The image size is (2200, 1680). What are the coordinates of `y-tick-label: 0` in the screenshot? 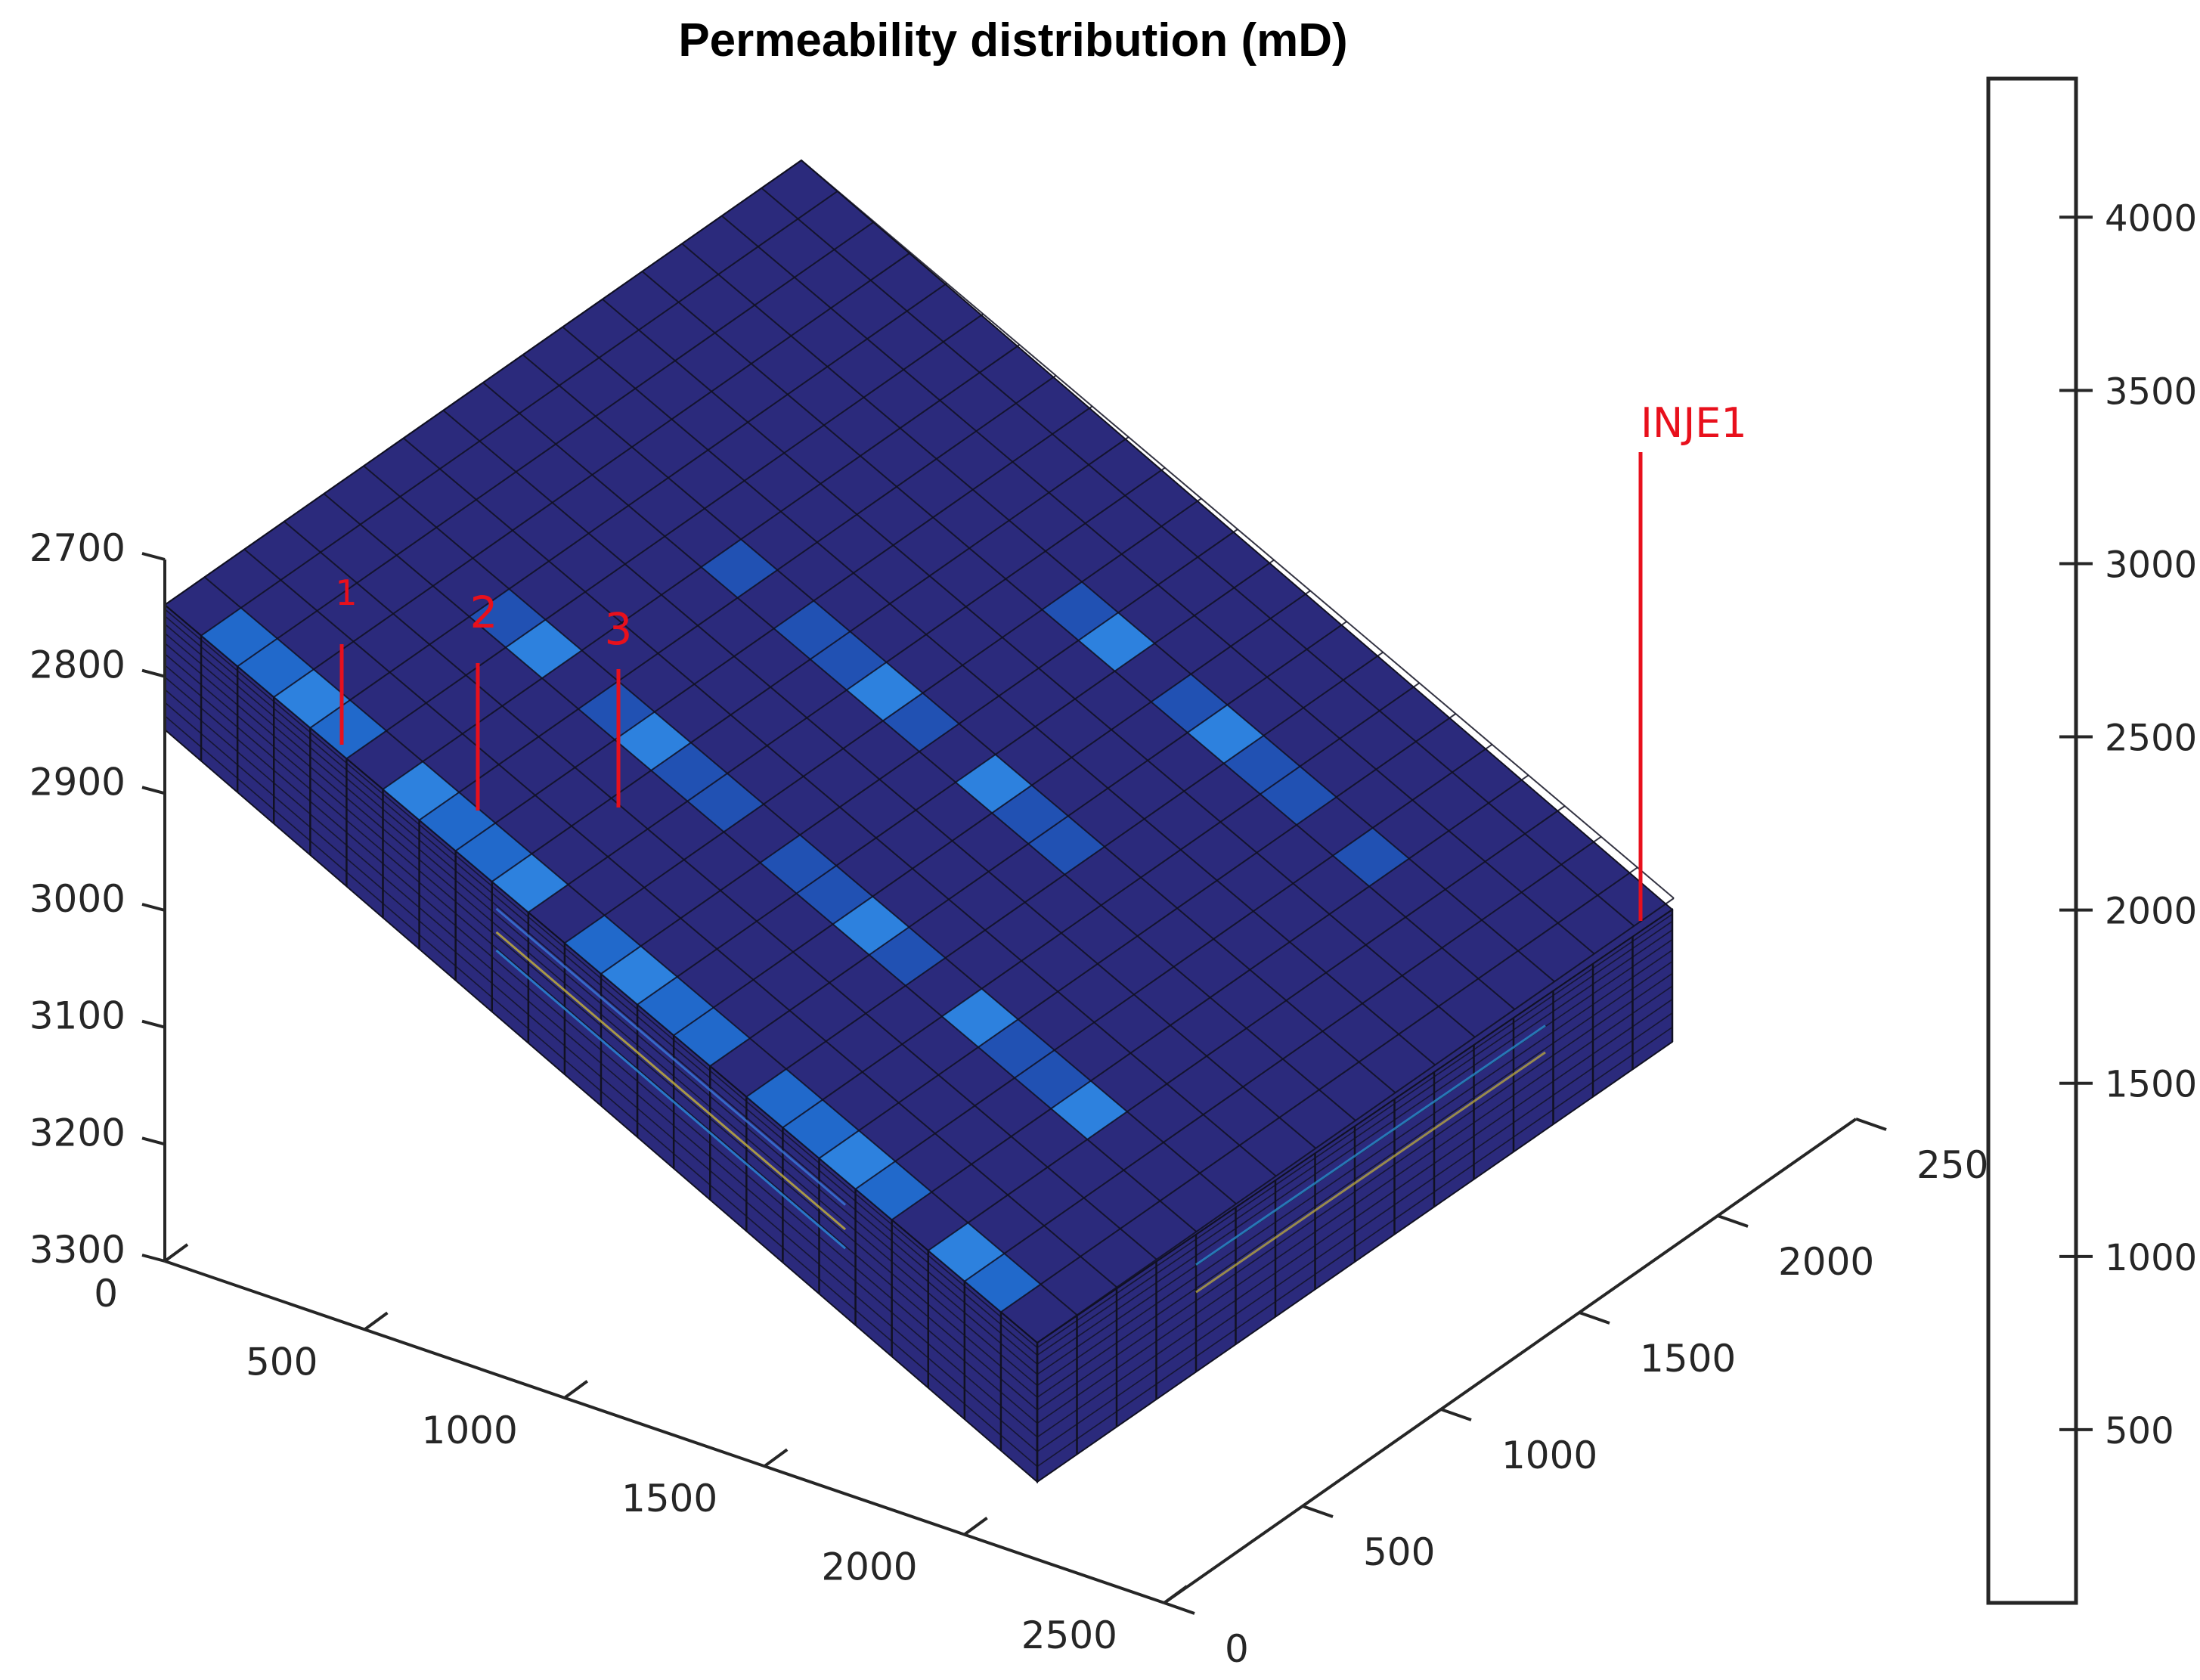 It's located at (1237, 1649).